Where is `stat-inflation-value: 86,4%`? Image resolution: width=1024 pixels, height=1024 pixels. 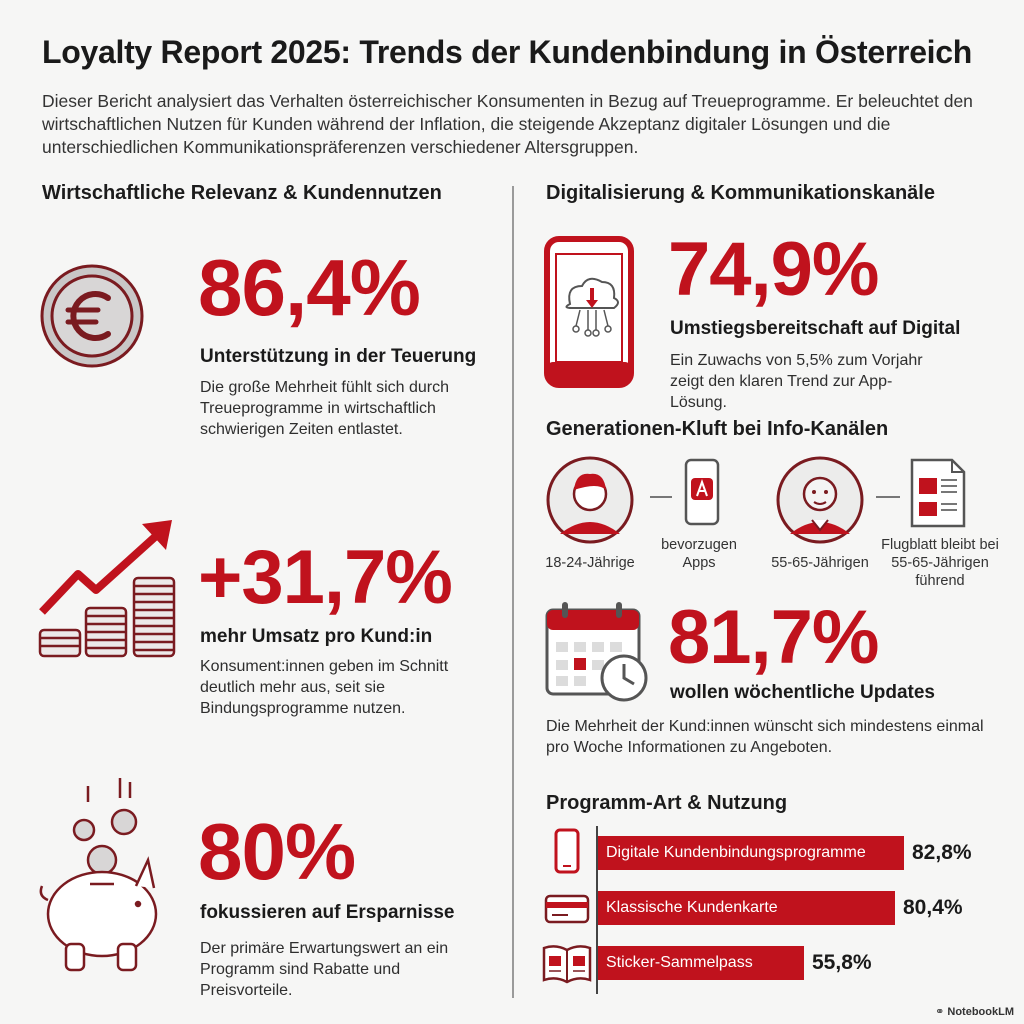
stat-inflation-value: 86,4% is located at coordinates (309, 287).